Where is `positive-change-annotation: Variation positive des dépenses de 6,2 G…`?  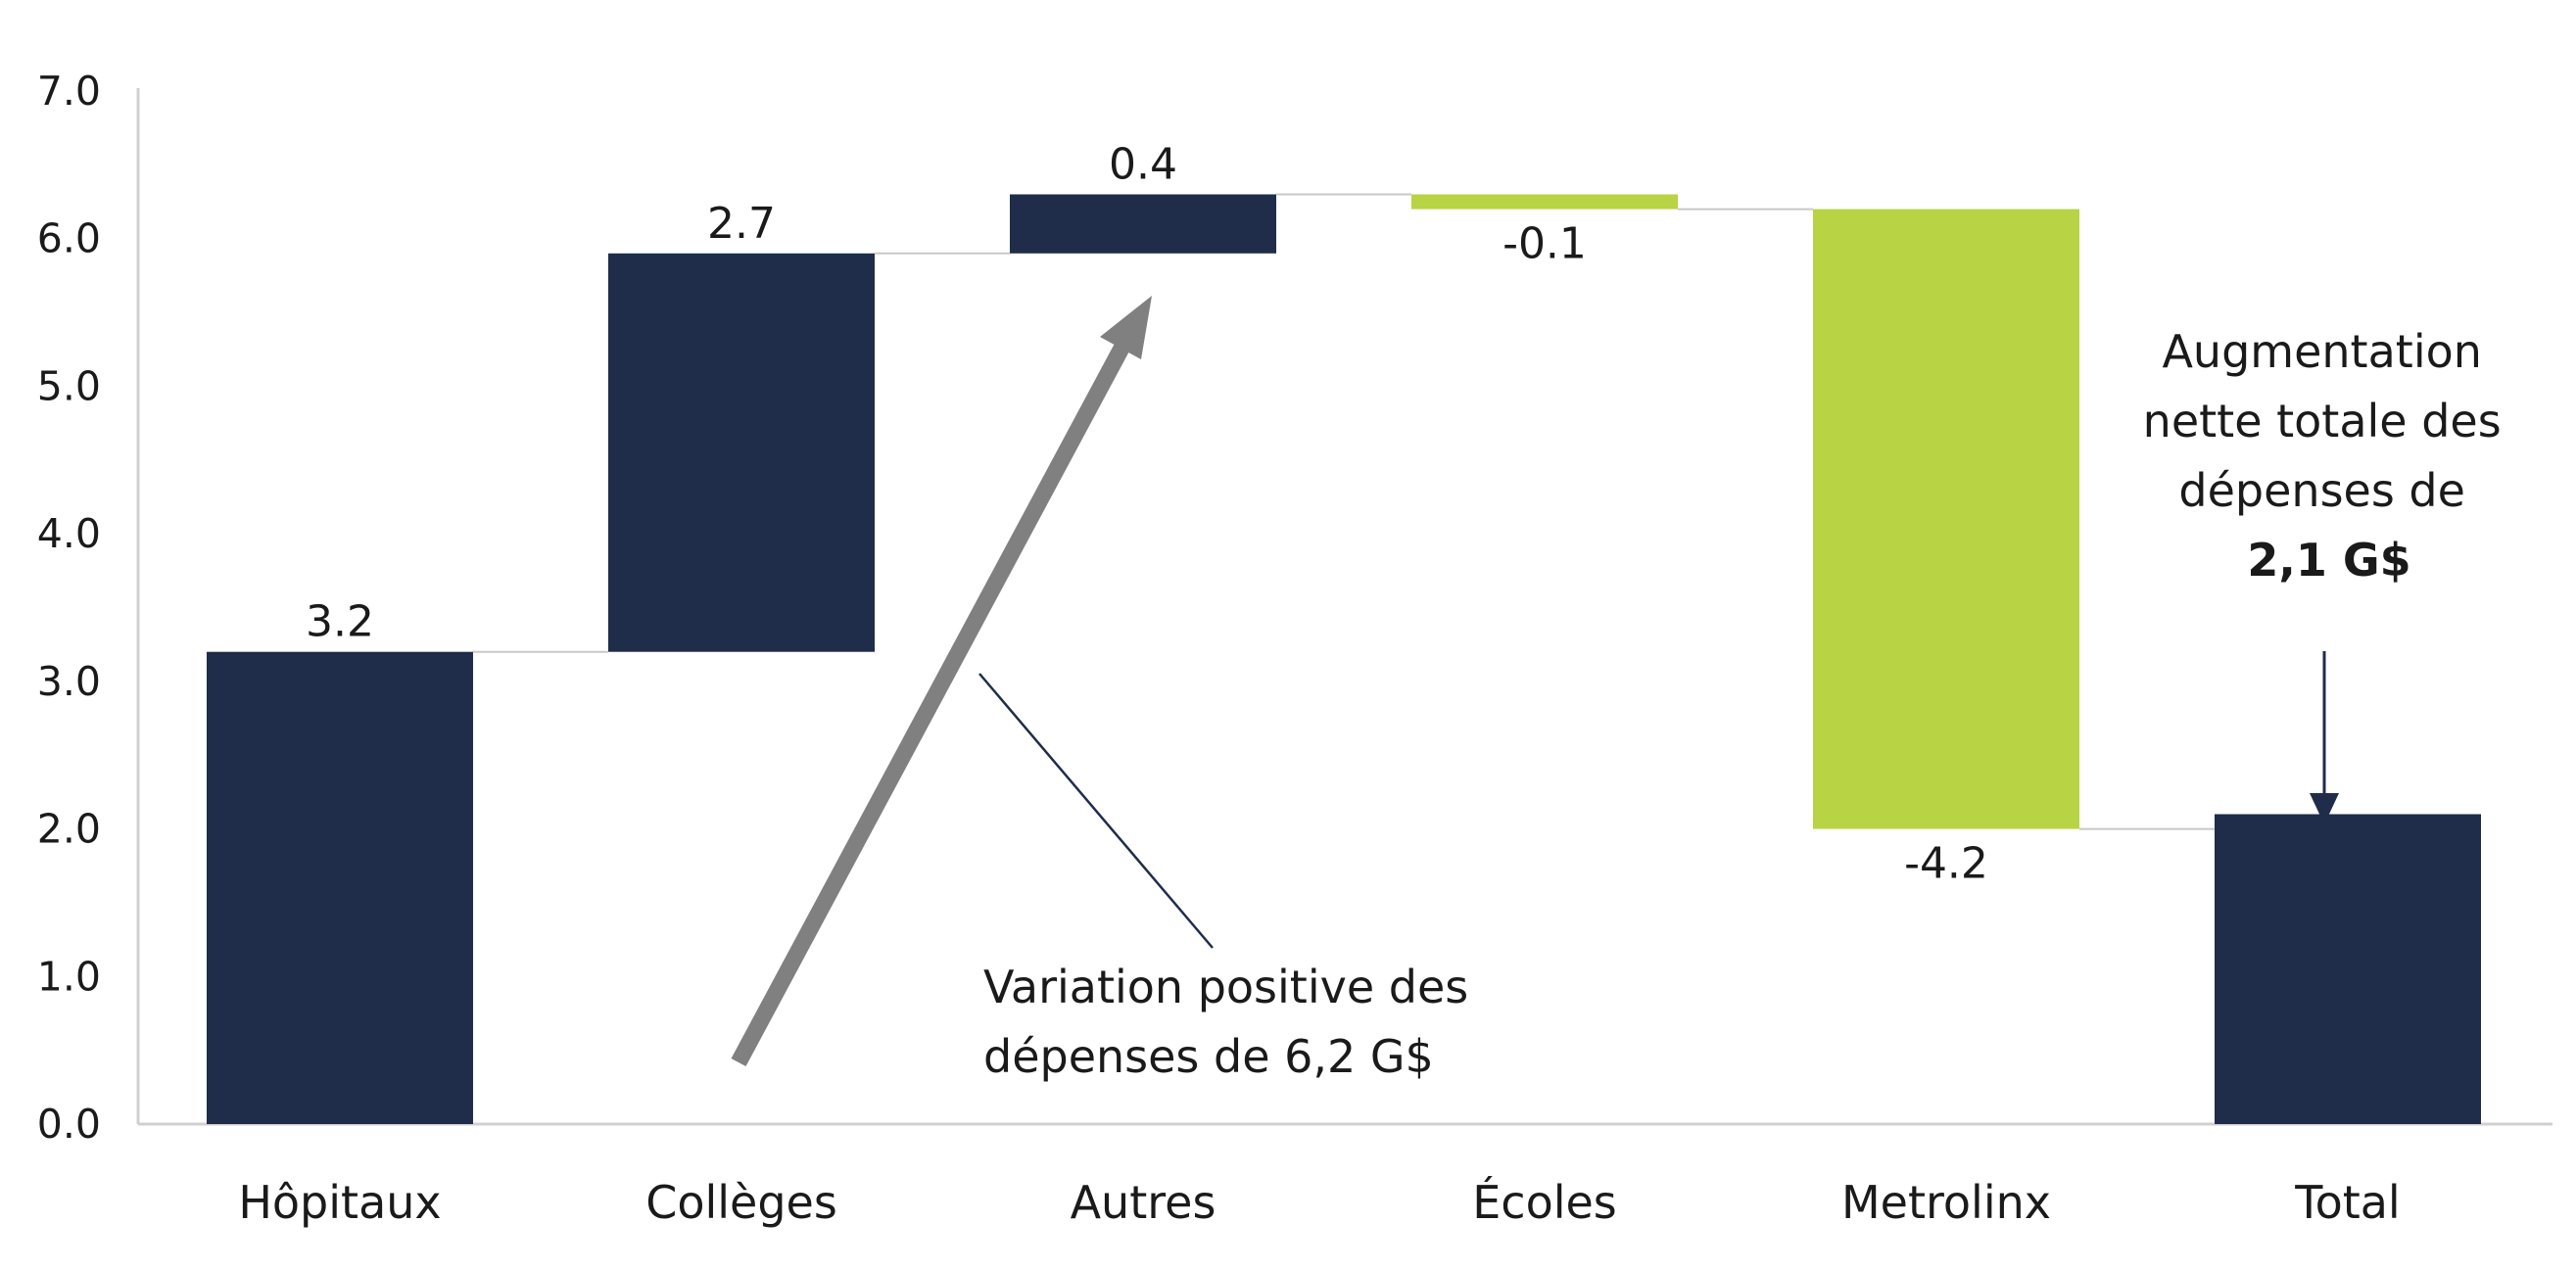 positive-change-annotation: Variation positive des dépenses de 6,2 G… is located at coordinates (1233, 1022).